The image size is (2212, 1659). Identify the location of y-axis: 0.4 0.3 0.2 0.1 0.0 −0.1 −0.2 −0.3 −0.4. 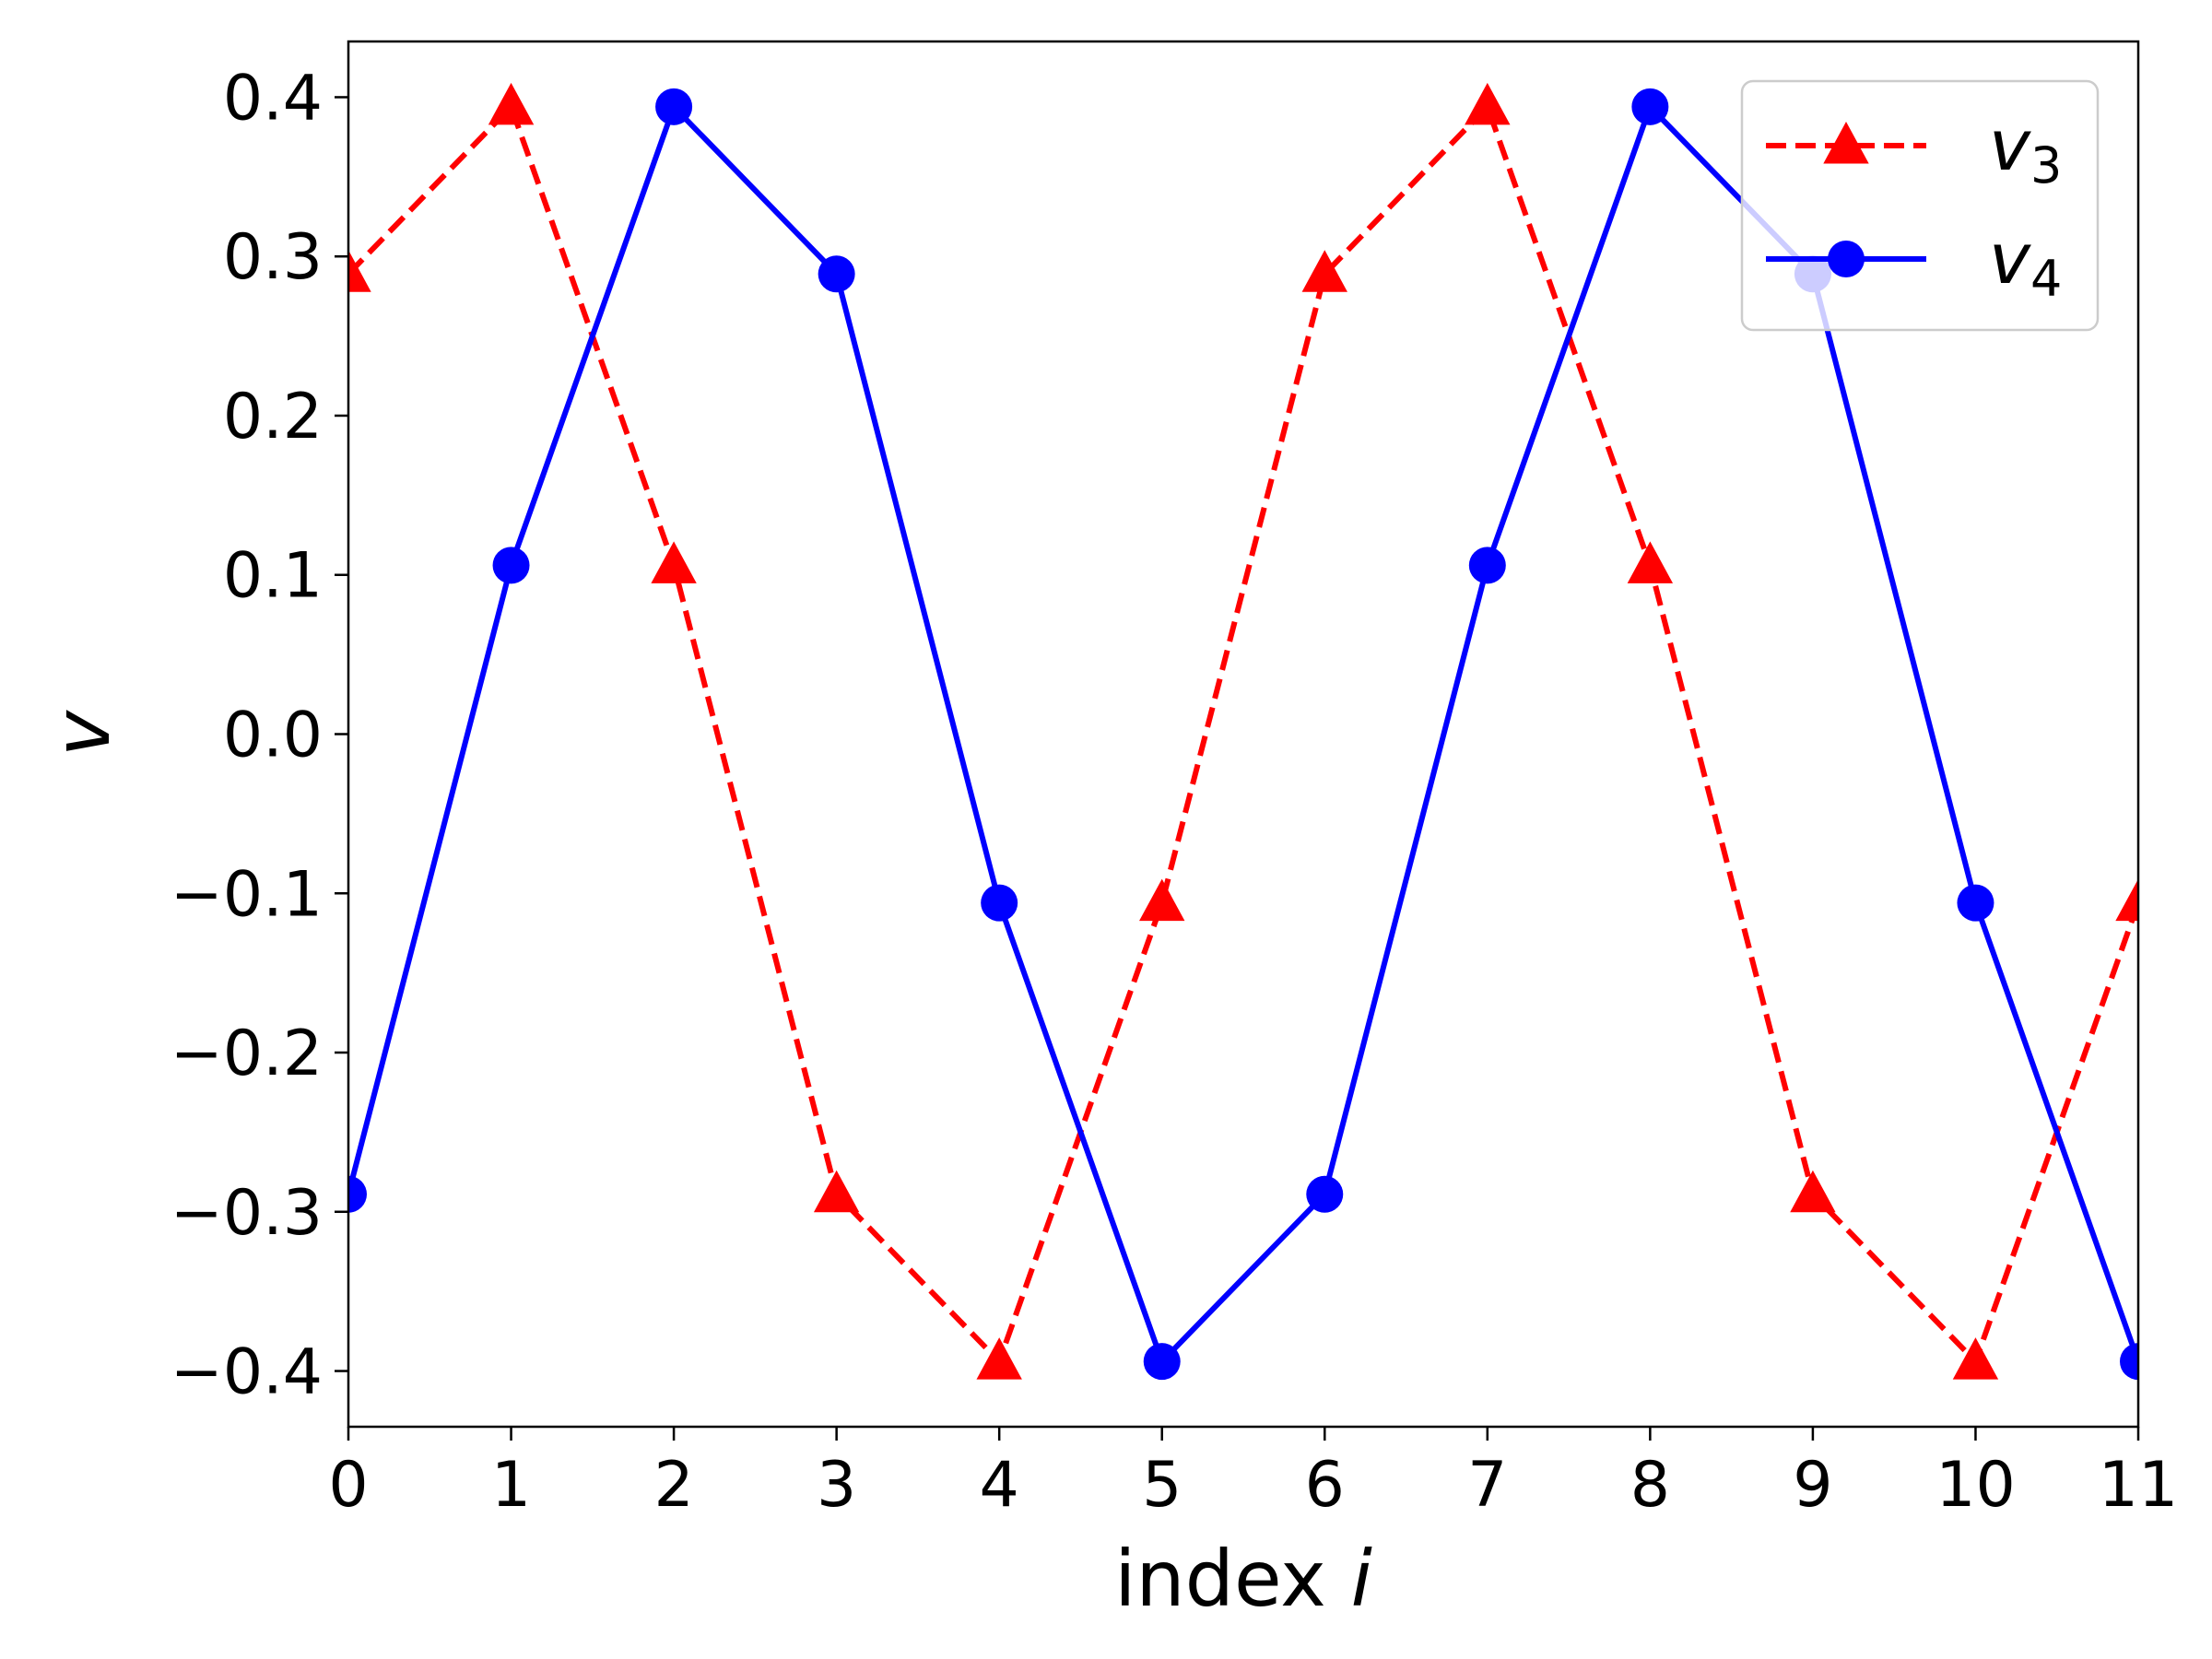
(259, 735).